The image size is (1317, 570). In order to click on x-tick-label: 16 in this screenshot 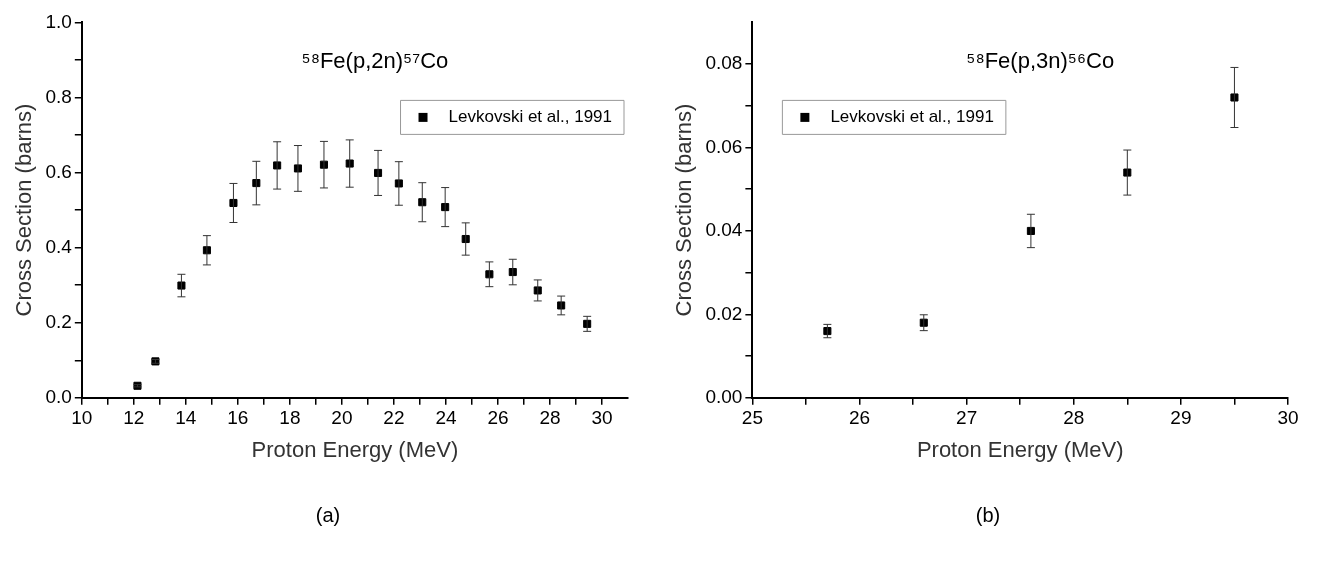, I will do `click(238, 418)`.